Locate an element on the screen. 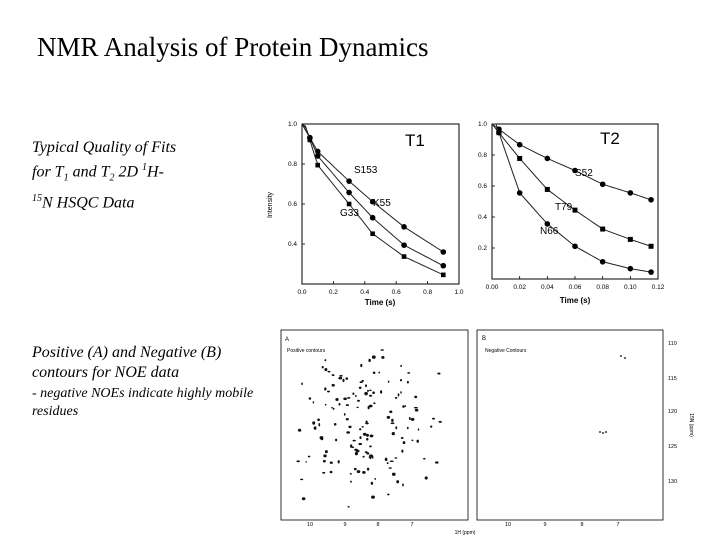 The height and width of the screenshot is (540, 720). fits-caption-line3: N HSQC Data is located at coordinates (88, 202).